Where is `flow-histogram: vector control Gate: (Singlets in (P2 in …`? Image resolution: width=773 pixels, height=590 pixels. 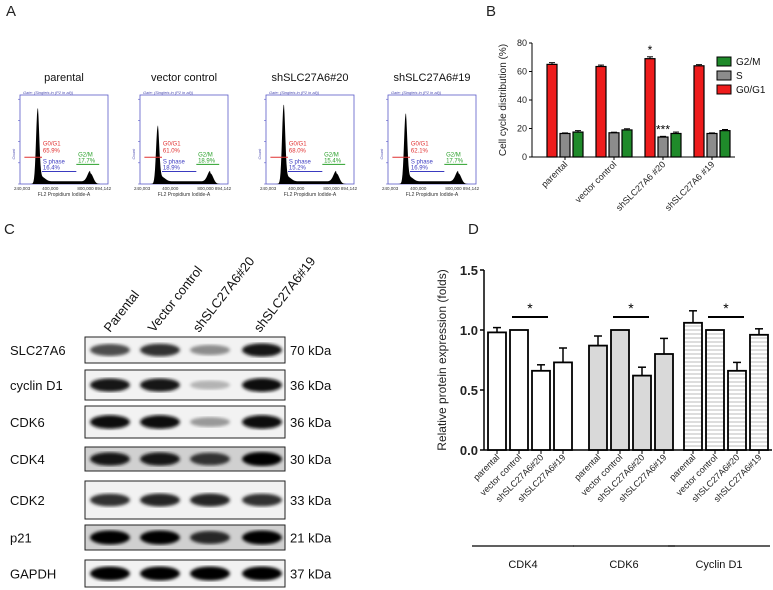 flow-histogram: vector control Gate: (Singlets in (P2 in … is located at coordinates (181, 135).